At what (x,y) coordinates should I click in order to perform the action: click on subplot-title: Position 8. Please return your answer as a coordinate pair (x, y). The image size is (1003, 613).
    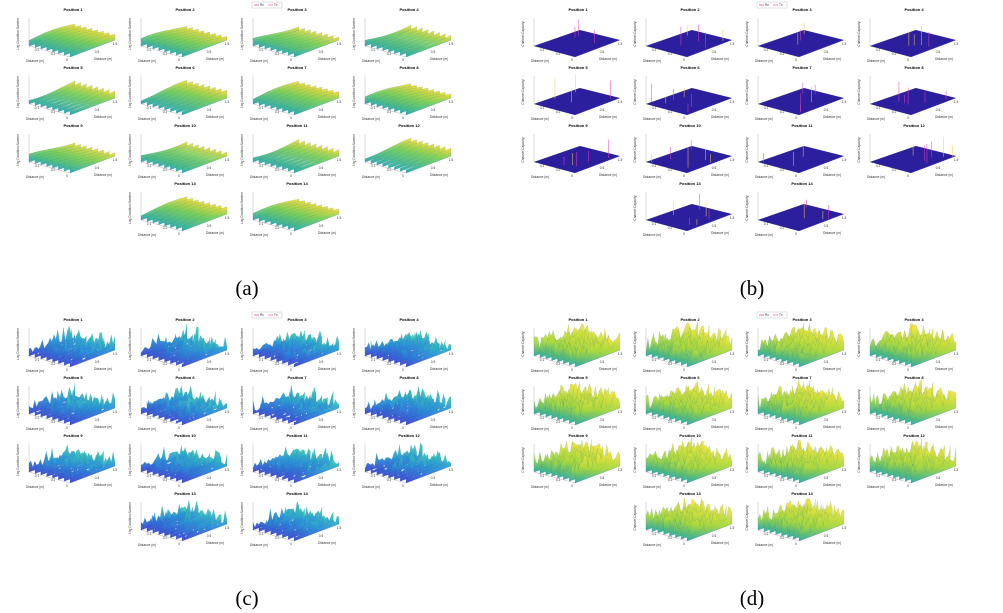
    Looking at the image, I should click on (914, 67).